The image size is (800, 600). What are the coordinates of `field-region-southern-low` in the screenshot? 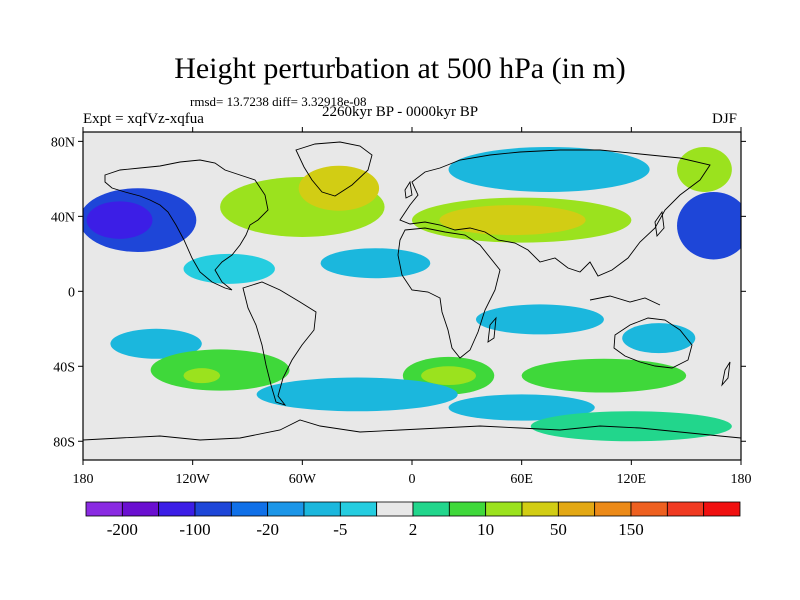 It's located at (357, 394).